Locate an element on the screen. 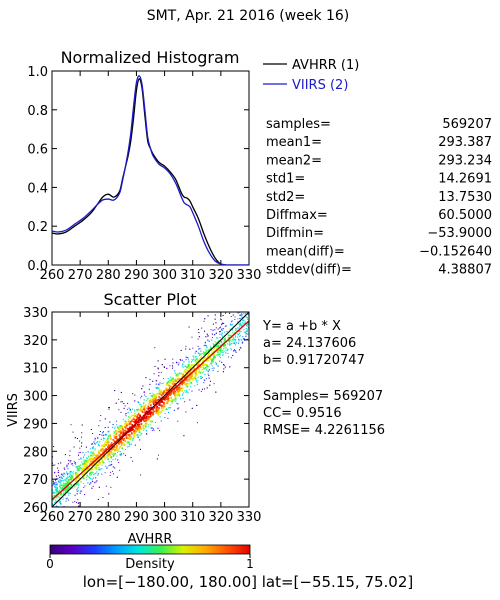  stat-label: Diffmin= is located at coordinates (295, 233).